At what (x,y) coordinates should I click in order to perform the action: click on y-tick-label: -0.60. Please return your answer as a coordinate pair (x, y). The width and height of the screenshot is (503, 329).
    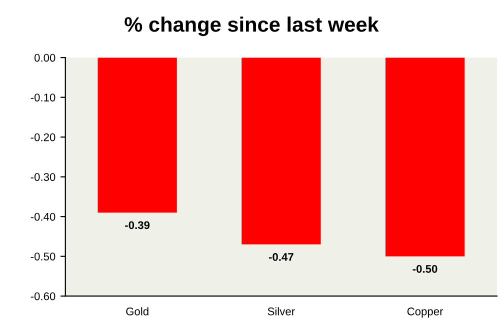
    Looking at the image, I should click on (43, 296).